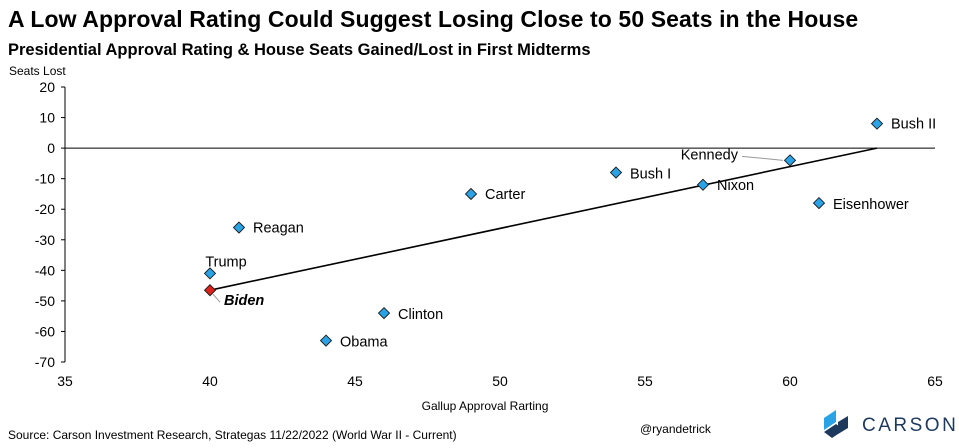 Image resolution: width=959 pixels, height=448 pixels. Describe the element at coordinates (45, 270) in the screenshot. I see `y-tick-label: -40` at that location.